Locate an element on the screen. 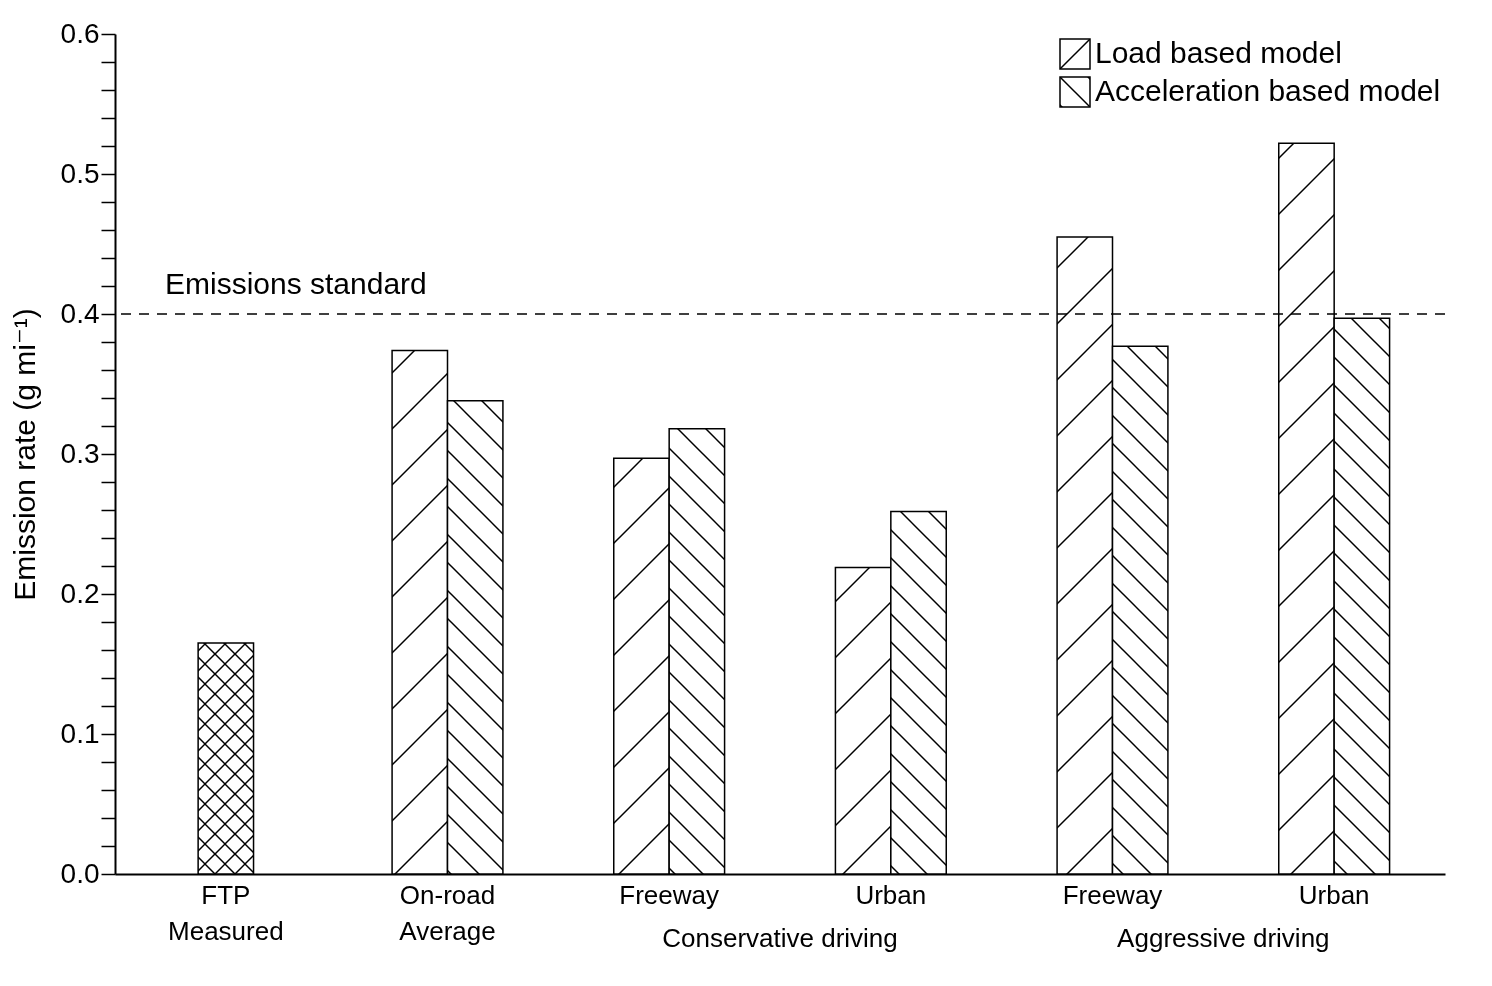 Image resolution: width=1492 pixels, height=986 pixels. y-tick-label: 0.2 is located at coordinates (80, 593).